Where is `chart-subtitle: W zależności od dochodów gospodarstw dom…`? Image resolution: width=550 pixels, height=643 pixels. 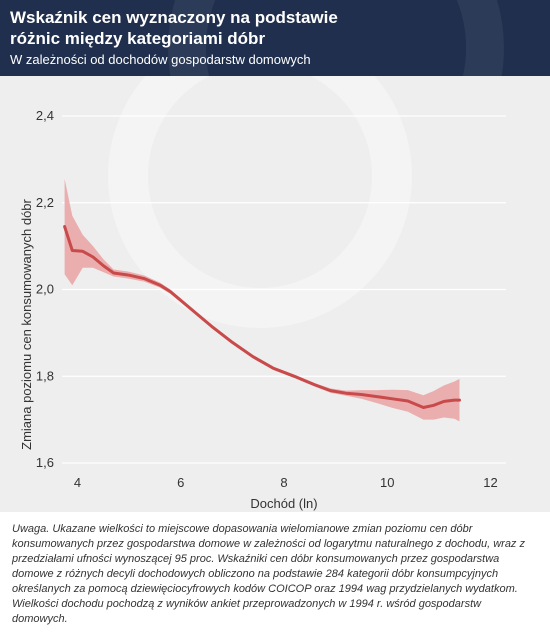
chart-subtitle: W zależności od dochodów gospodarstw dom… is located at coordinates (160, 59).